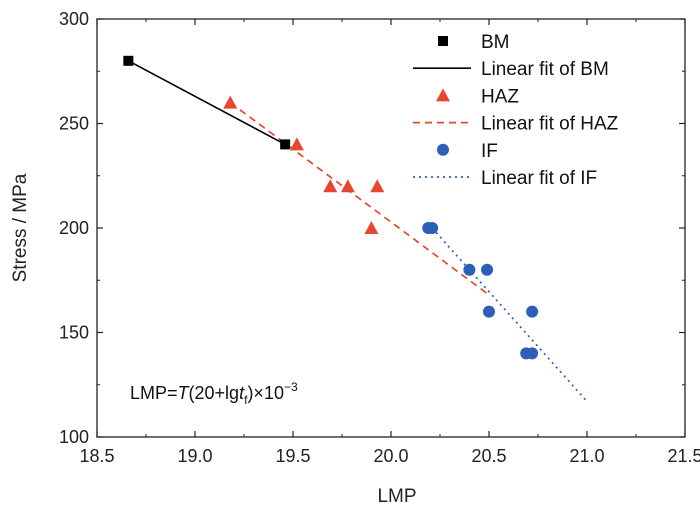 This screenshot has width=700, height=513. What do you see at coordinates (74, 124) in the screenshot?
I see `y-tick-label: 250` at bounding box center [74, 124].